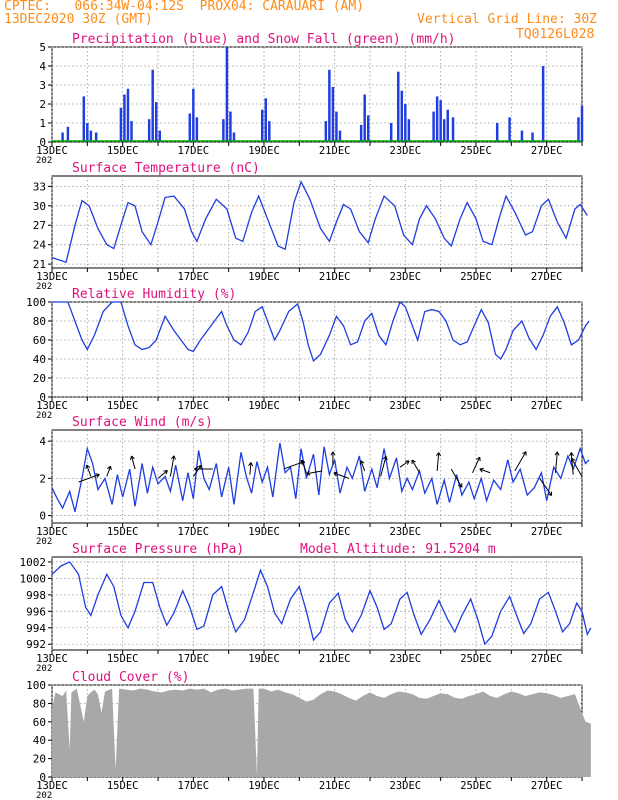 This screenshot has height=800, width=618. I want to click on y-tick-label: 1002, so click(33, 562).